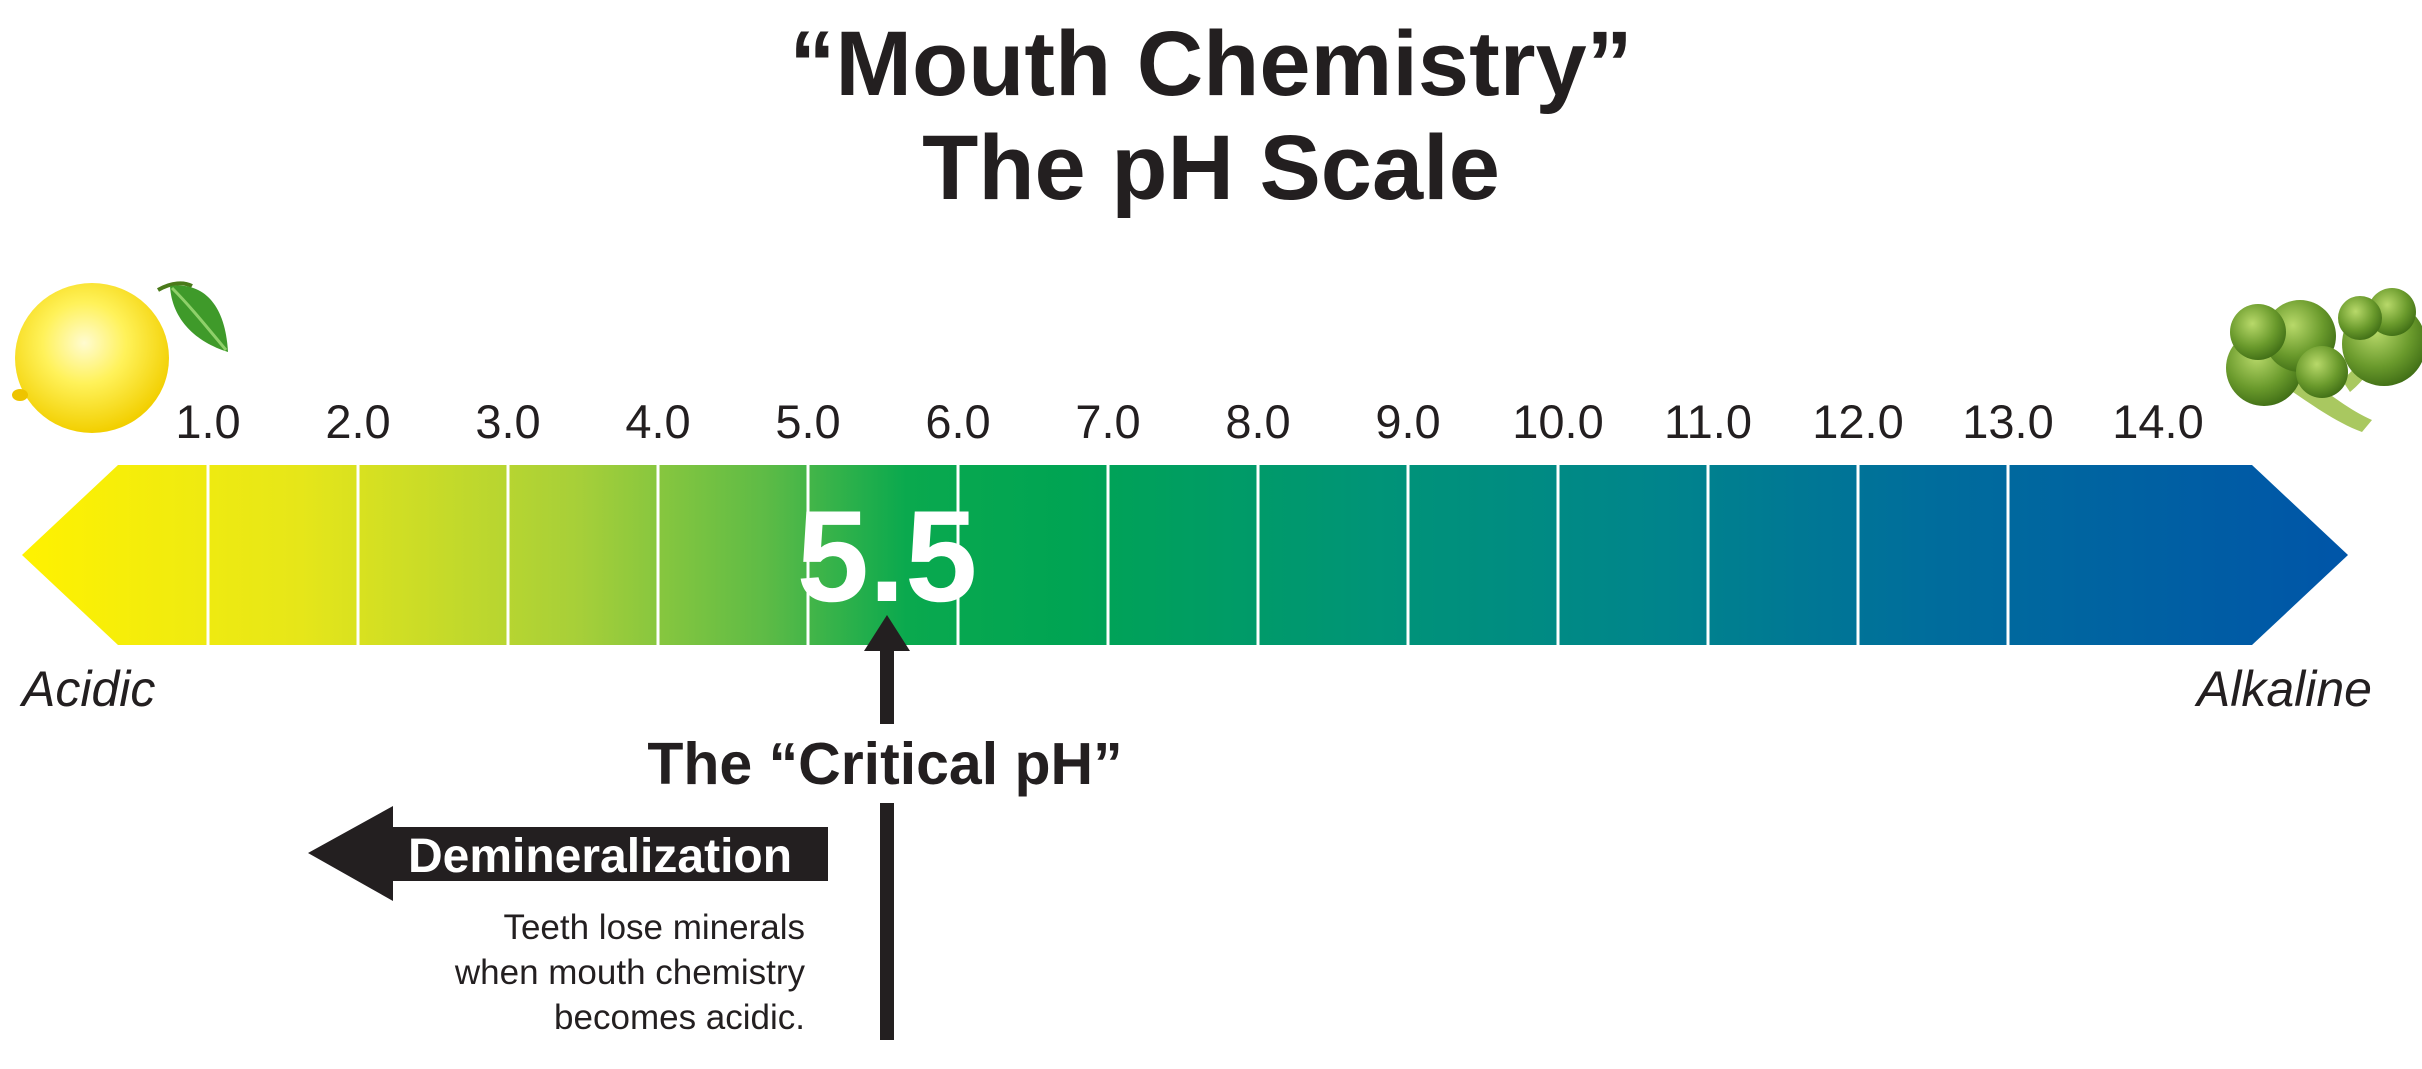 This screenshot has height=1069, width=2422. Describe the element at coordinates (1407, 421) in the screenshot. I see `tick-label: 9.0` at that location.